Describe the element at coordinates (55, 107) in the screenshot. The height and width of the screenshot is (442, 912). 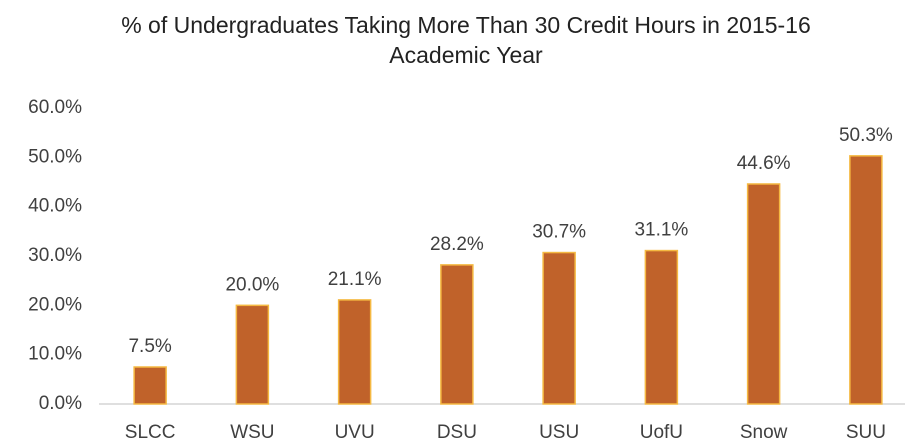
I see `y-tick-label: 60.0%` at that location.